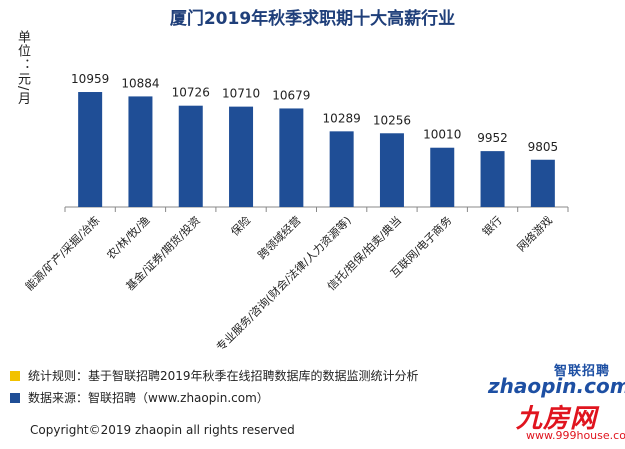 The image size is (625, 449). Describe the element at coordinates (62, 253) in the screenshot. I see `x-tick-label: 能源/矿产/采掘/冶炼` at that location.